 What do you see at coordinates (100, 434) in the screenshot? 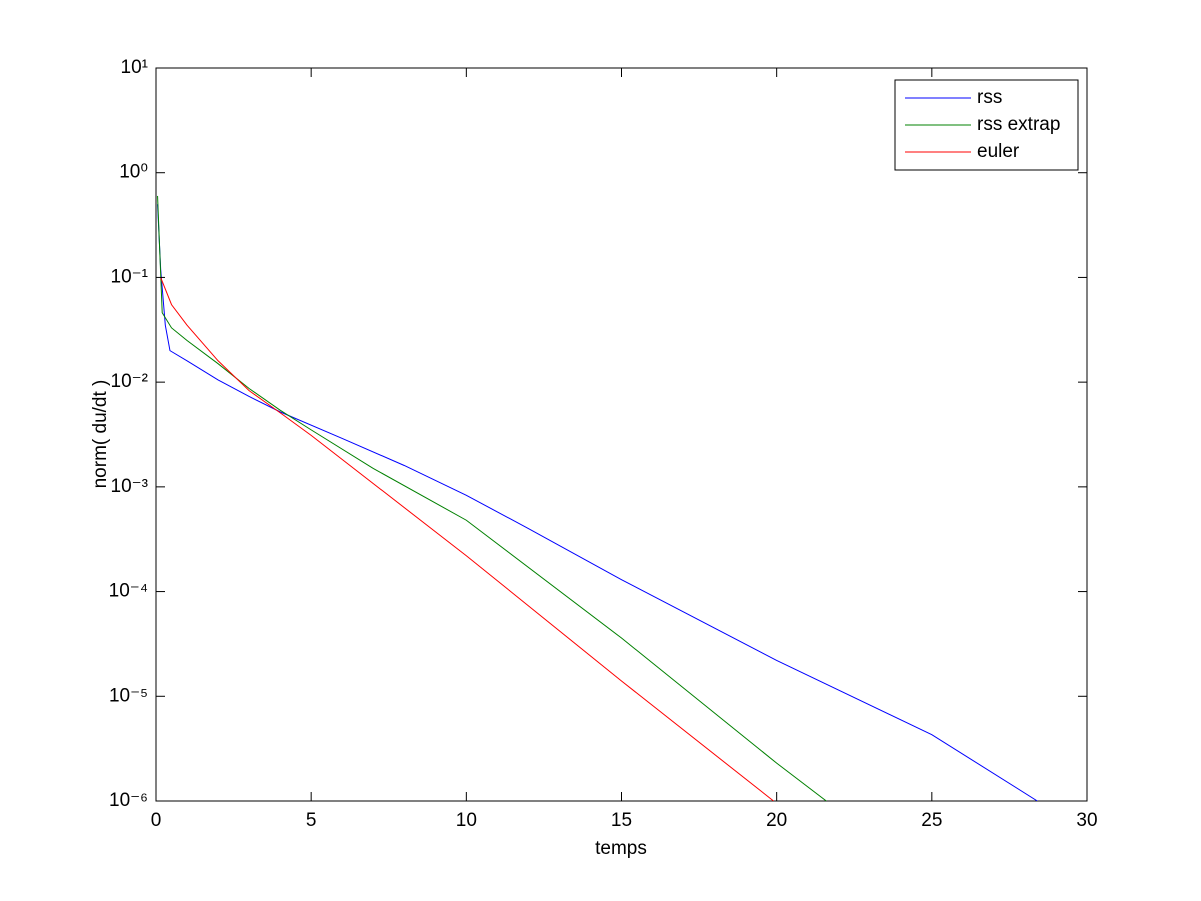
I see `y-axis-label: norm( du/dt )` at bounding box center [100, 434].